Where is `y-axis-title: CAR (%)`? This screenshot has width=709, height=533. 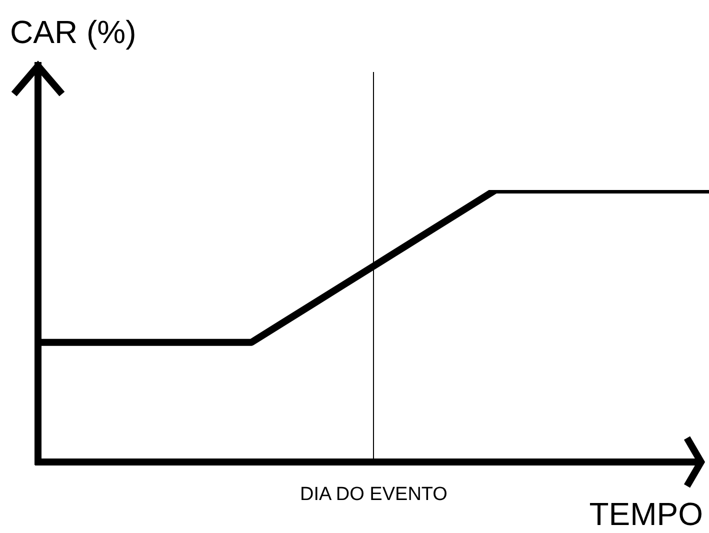 y-axis-title: CAR (%) is located at coordinates (73, 32).